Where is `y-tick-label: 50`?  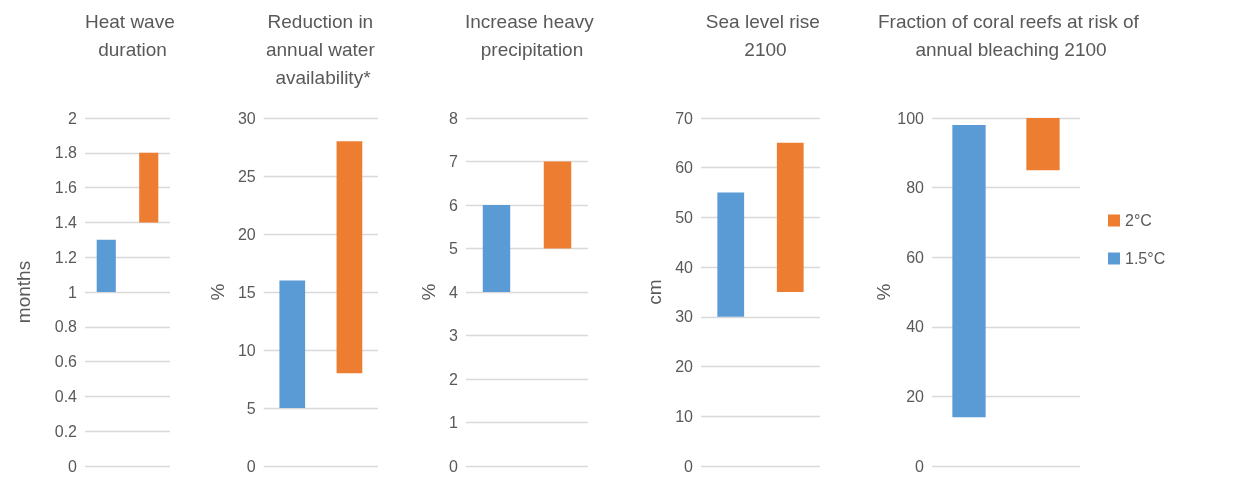
y-tick-label: 50 is located at coordinates (684, 217).